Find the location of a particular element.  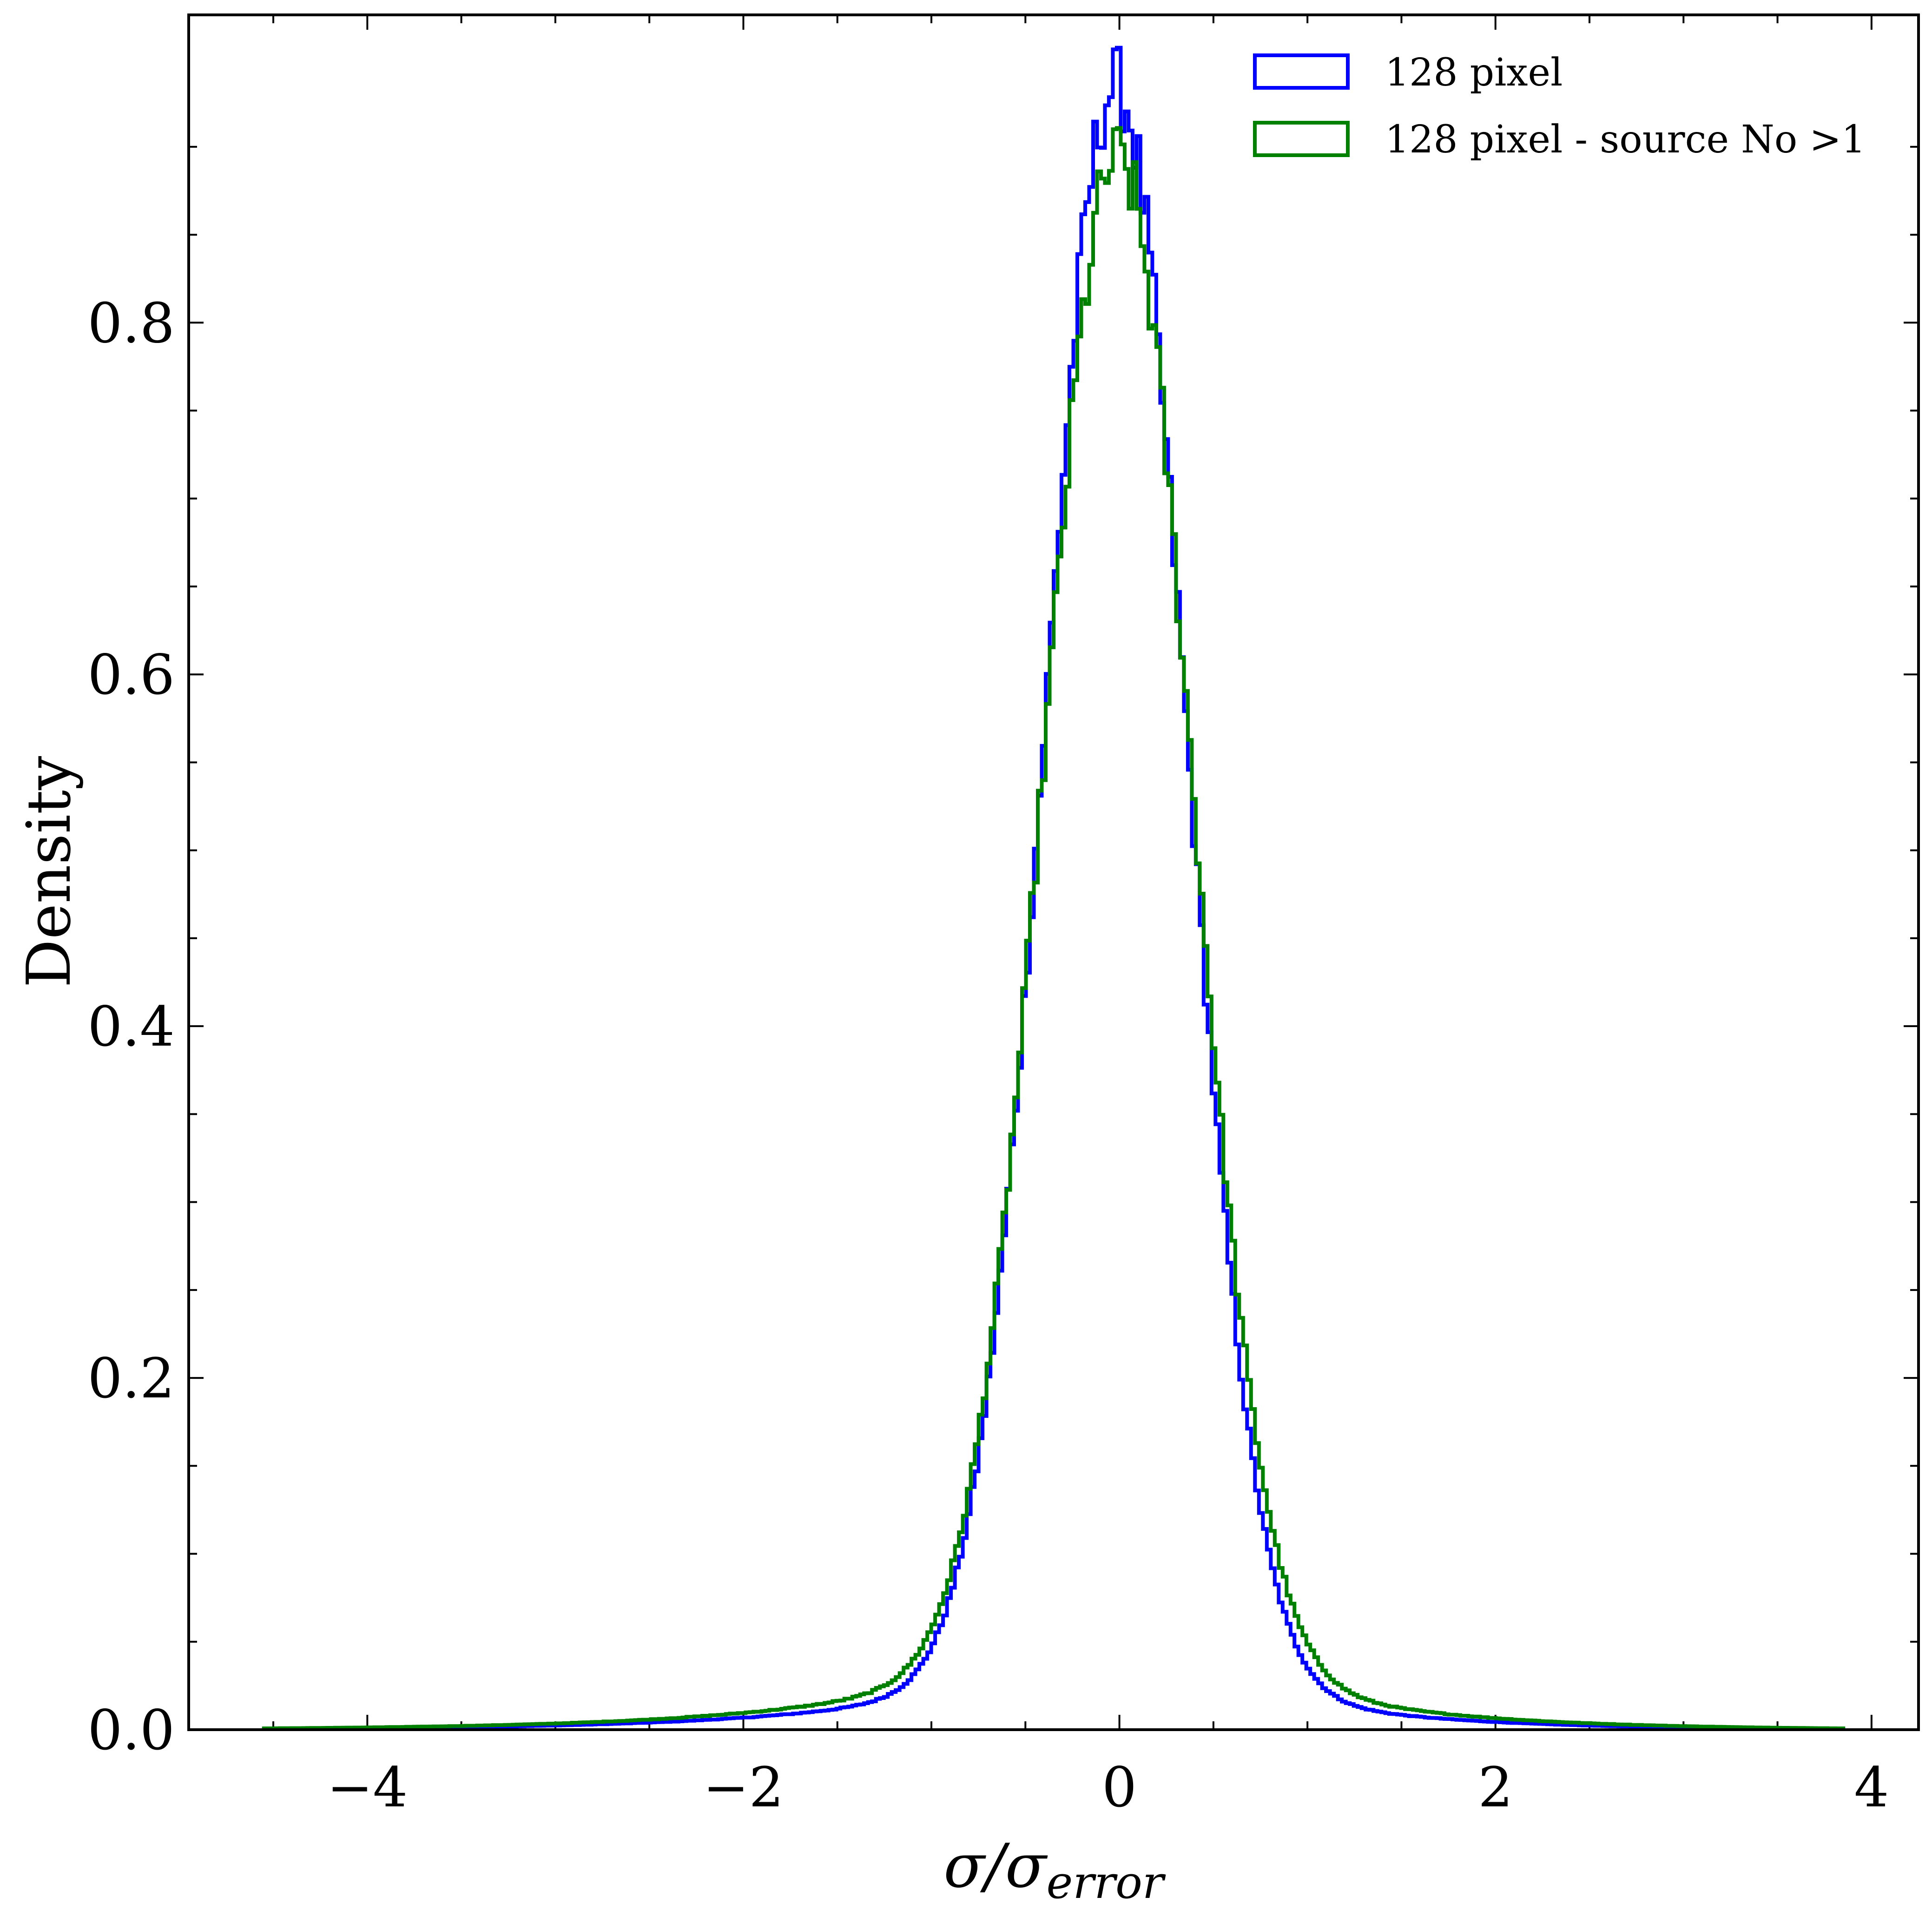

y-tick-label: 0.4 is located at coordinates (131, 1027).